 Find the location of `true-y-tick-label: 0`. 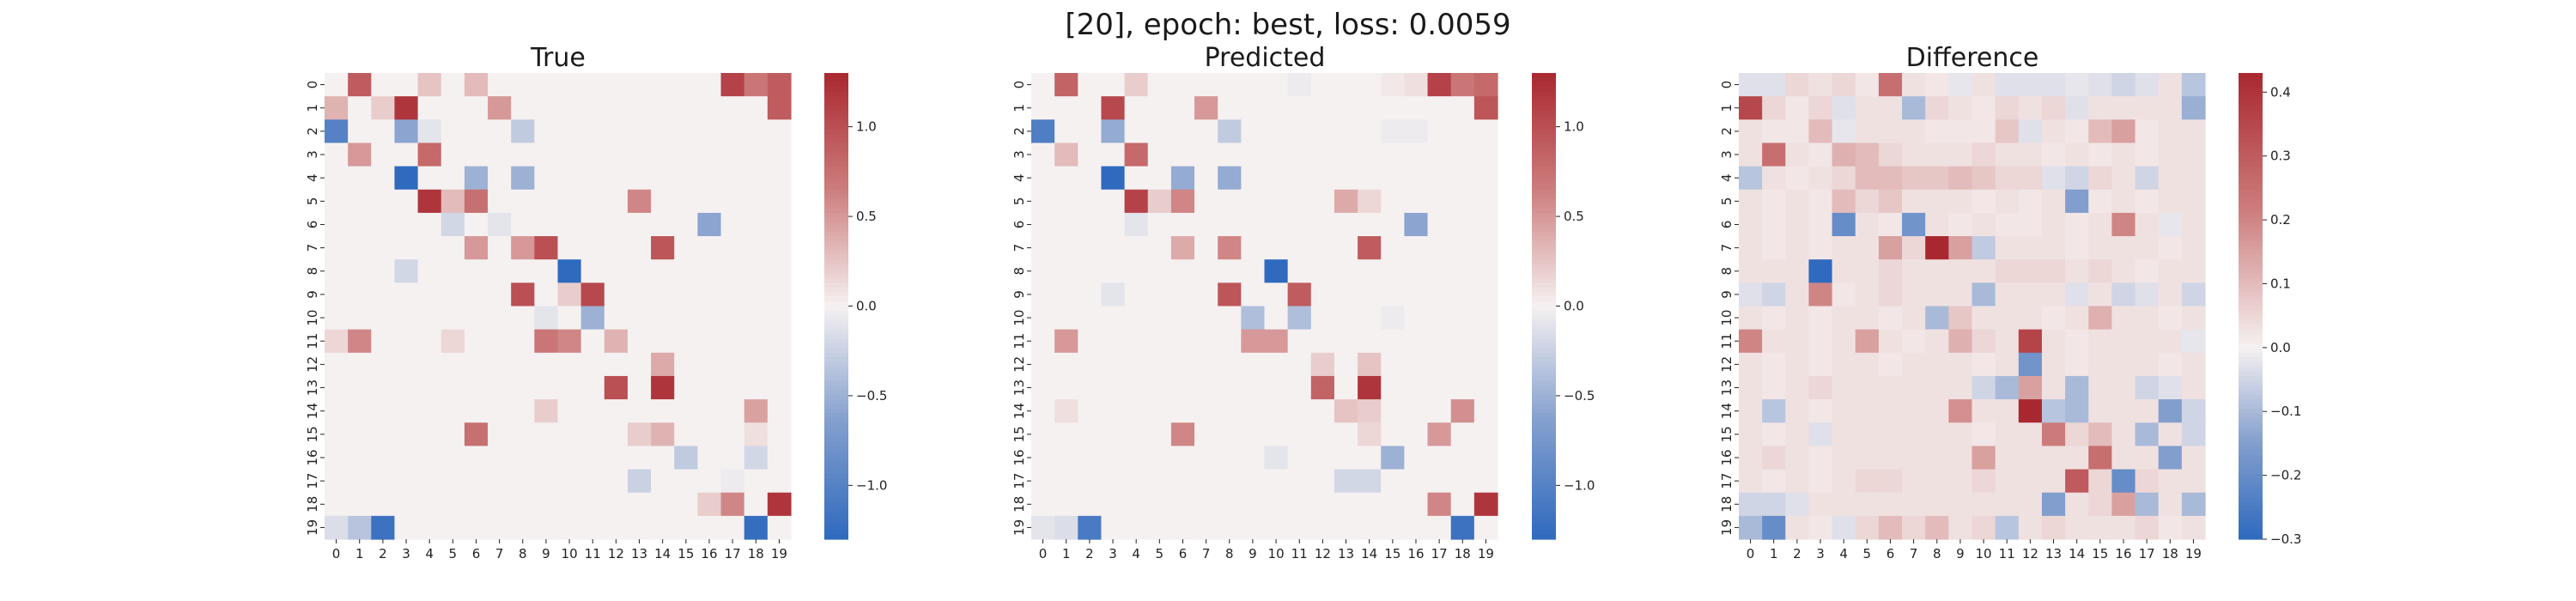

true-y-tick-label: 0 is located at coordinates (312, 85).